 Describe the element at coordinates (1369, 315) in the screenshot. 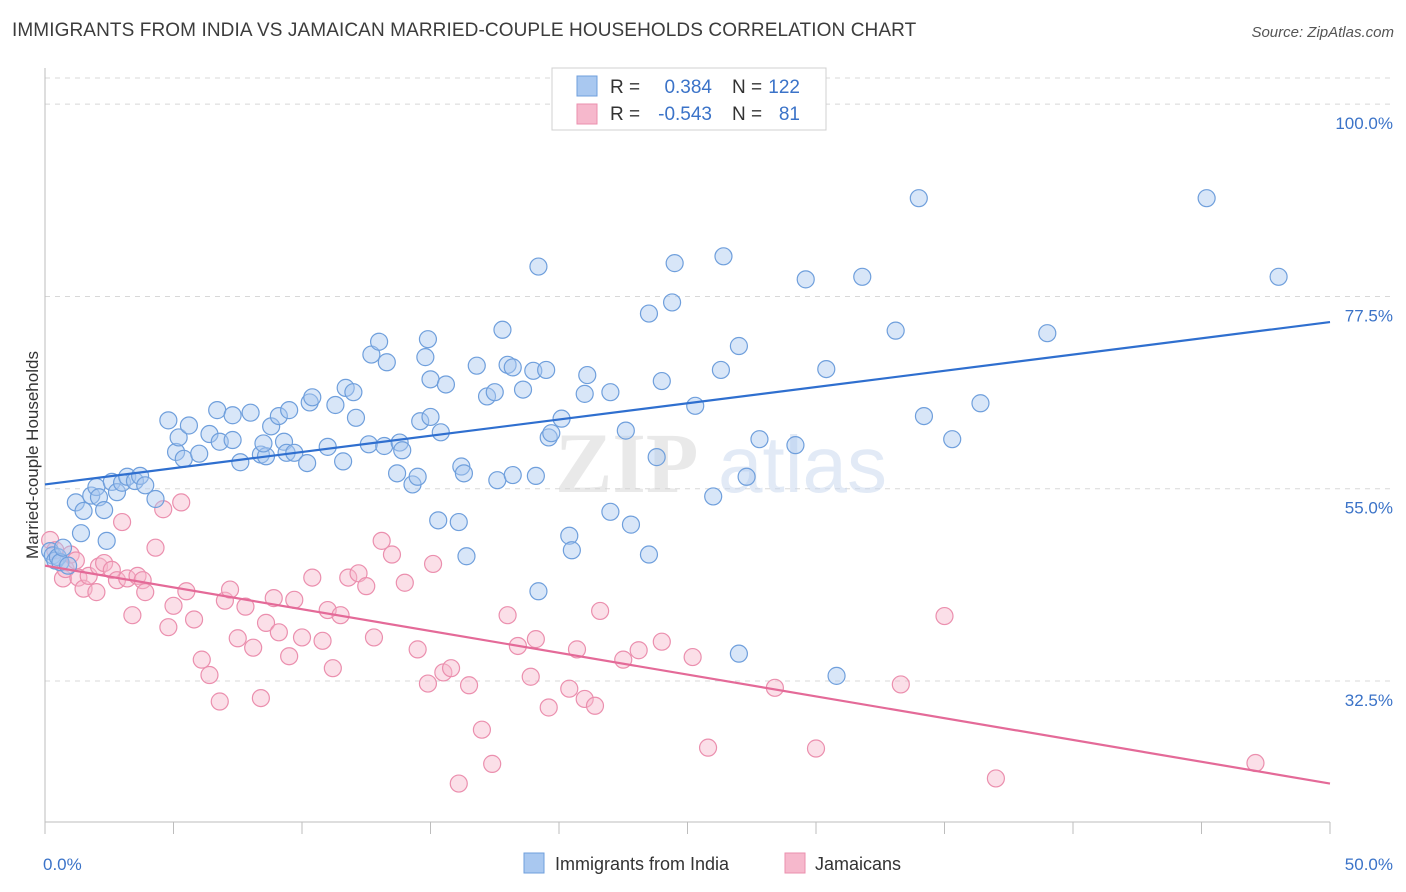

I see `y-tick-label: 77.5%` at that location.